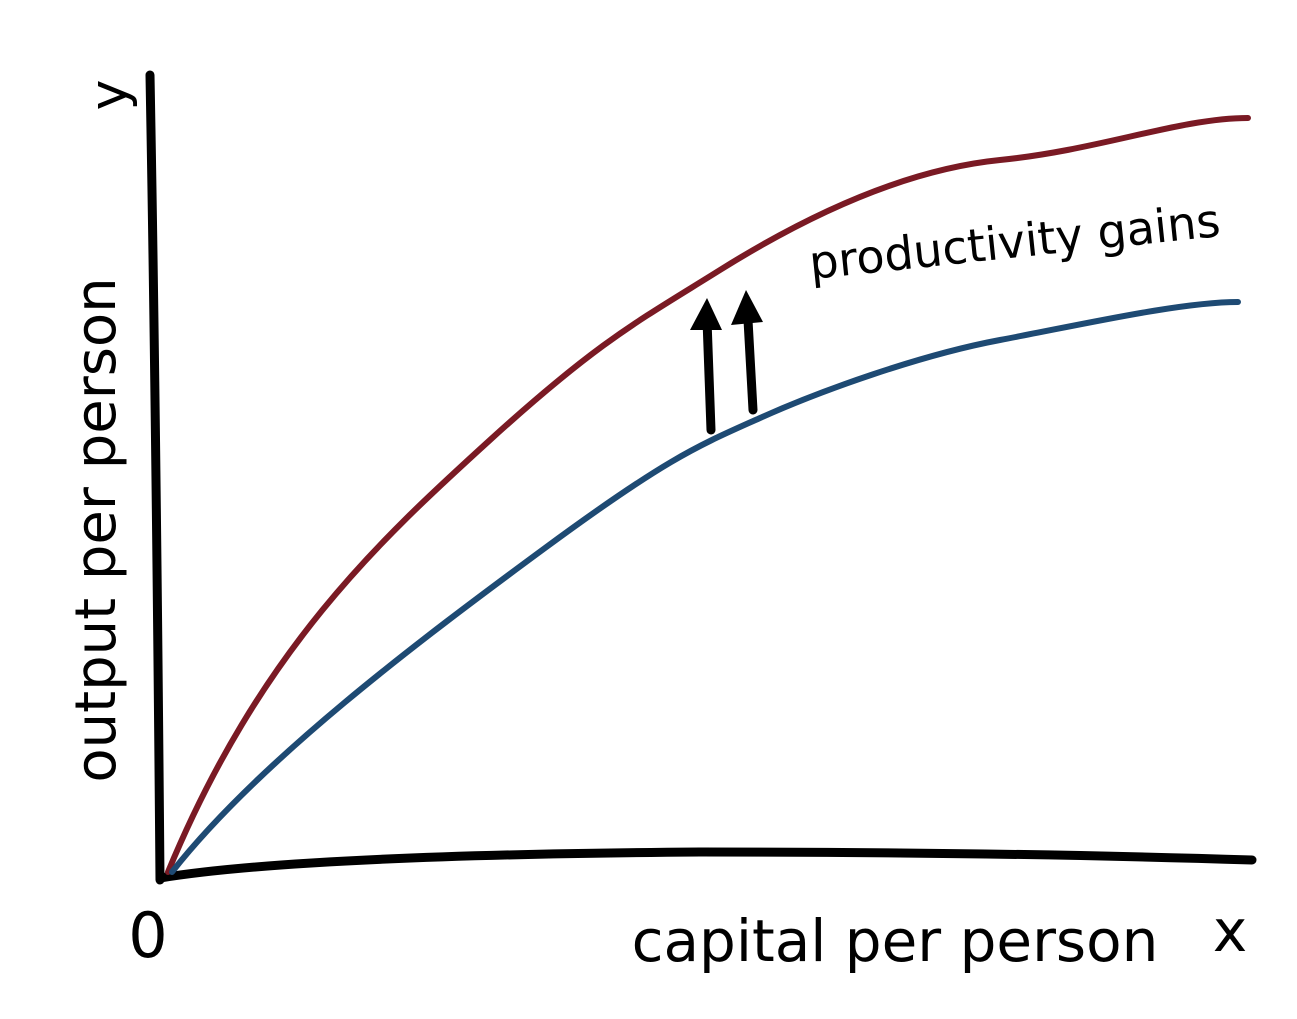 The image size is (1297, 1019). I want to click on y-axis-symbol: y, so click(109, 95).